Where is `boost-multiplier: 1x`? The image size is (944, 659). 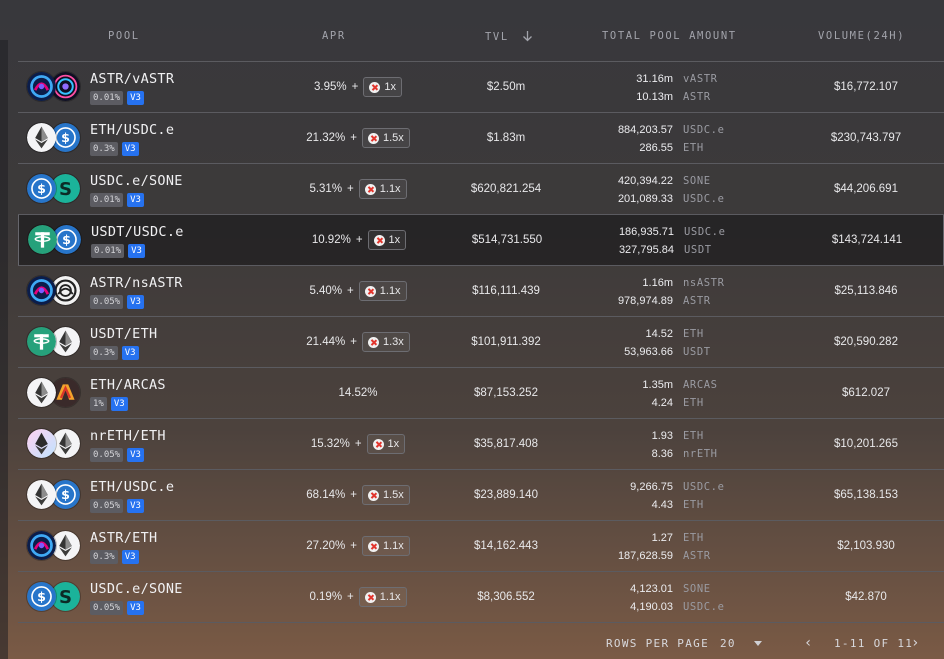 boost-multiplier: 1x is located at coordinates (394, 240).